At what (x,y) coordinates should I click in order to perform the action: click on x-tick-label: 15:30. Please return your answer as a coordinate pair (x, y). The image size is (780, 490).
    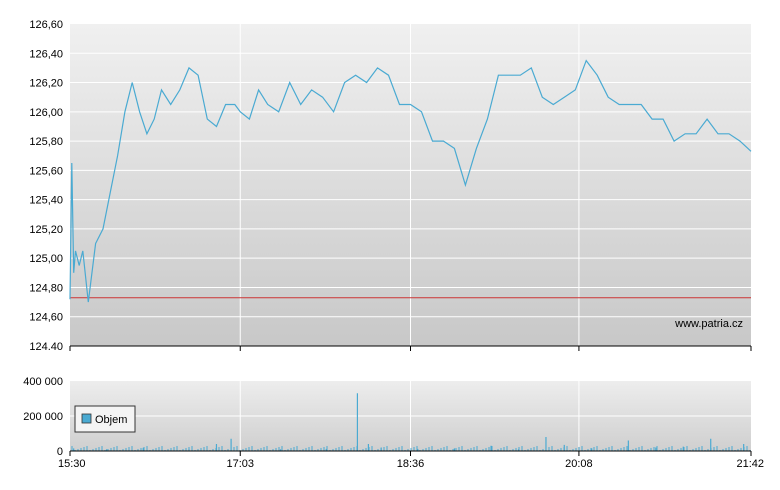
    Looking at the image, I should click on (72, 464).